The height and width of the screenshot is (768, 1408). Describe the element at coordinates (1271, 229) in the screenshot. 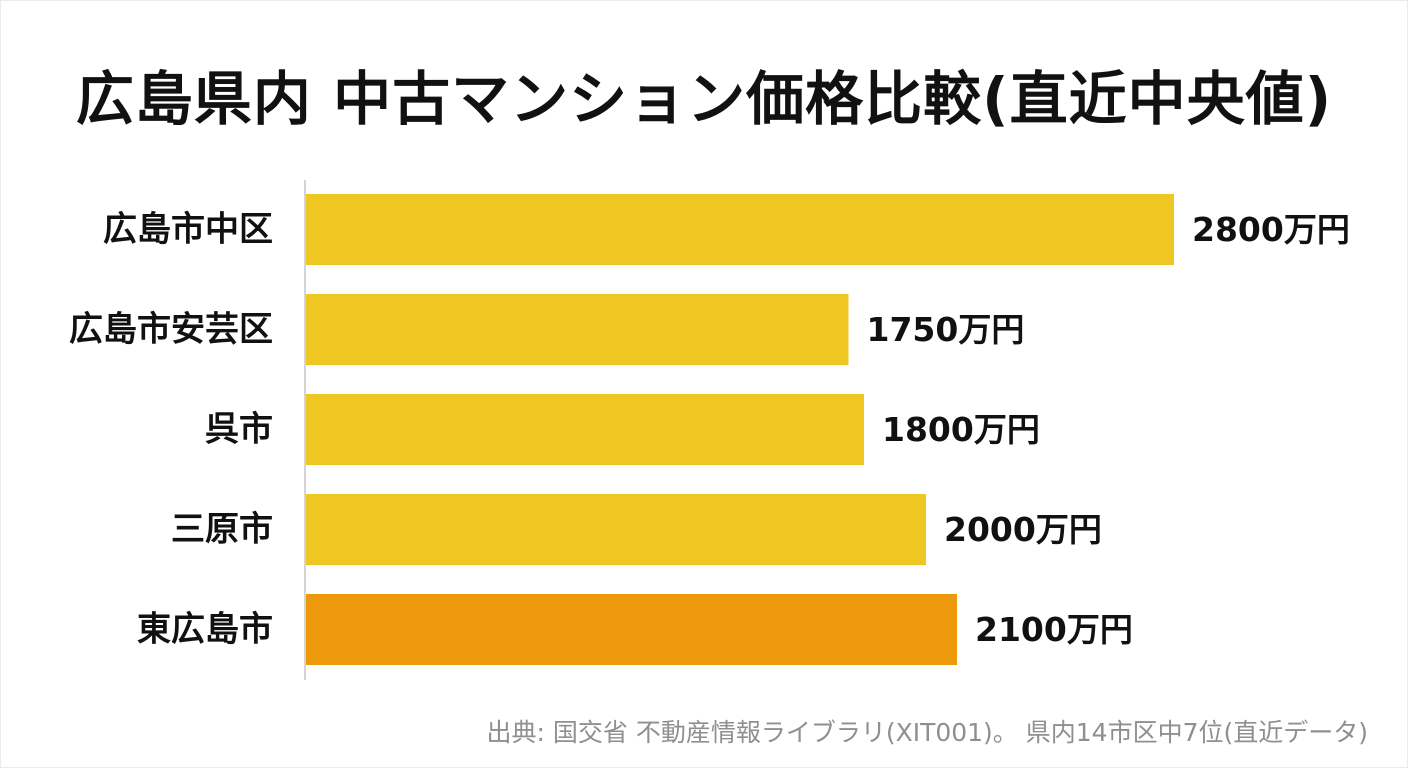

I see `value-label-0: 2800万円` at that location.